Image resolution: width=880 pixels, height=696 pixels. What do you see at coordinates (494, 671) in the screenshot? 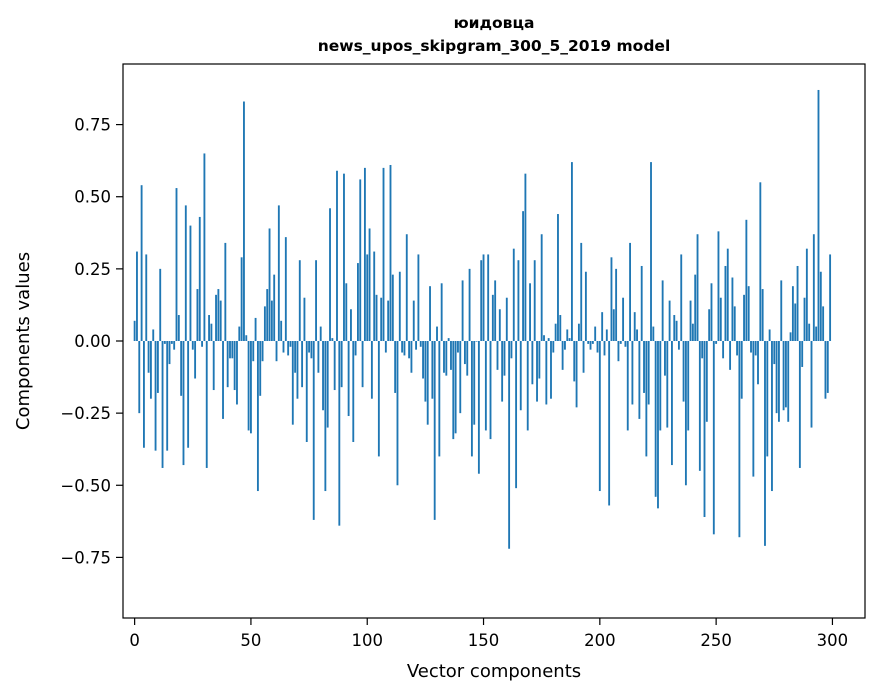
I see `x-axis-label: Vector components` at bounding box center [494, 671].